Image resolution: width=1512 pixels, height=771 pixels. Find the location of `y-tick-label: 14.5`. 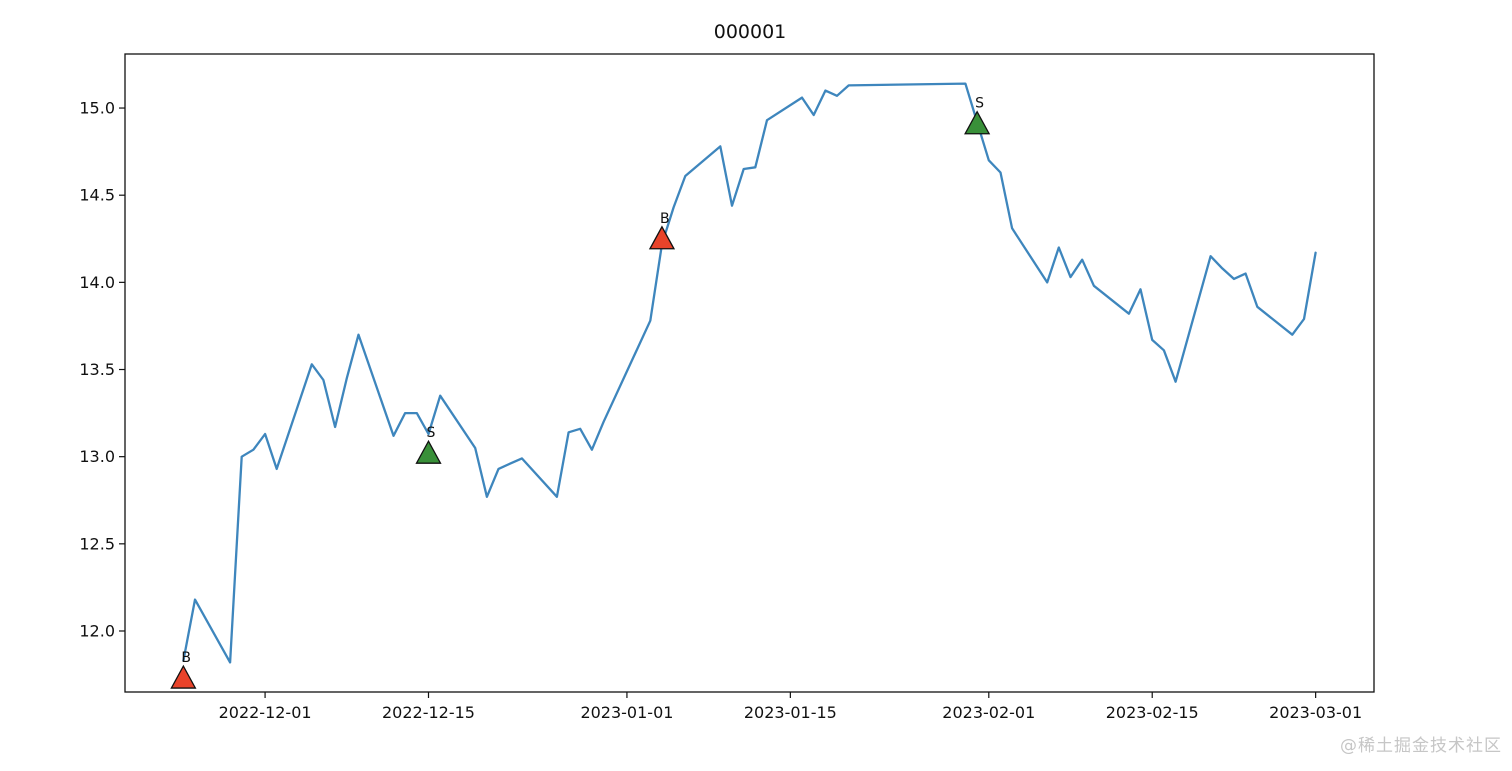

y-tick-label: 14.5 is located at coordinates (97, 195).